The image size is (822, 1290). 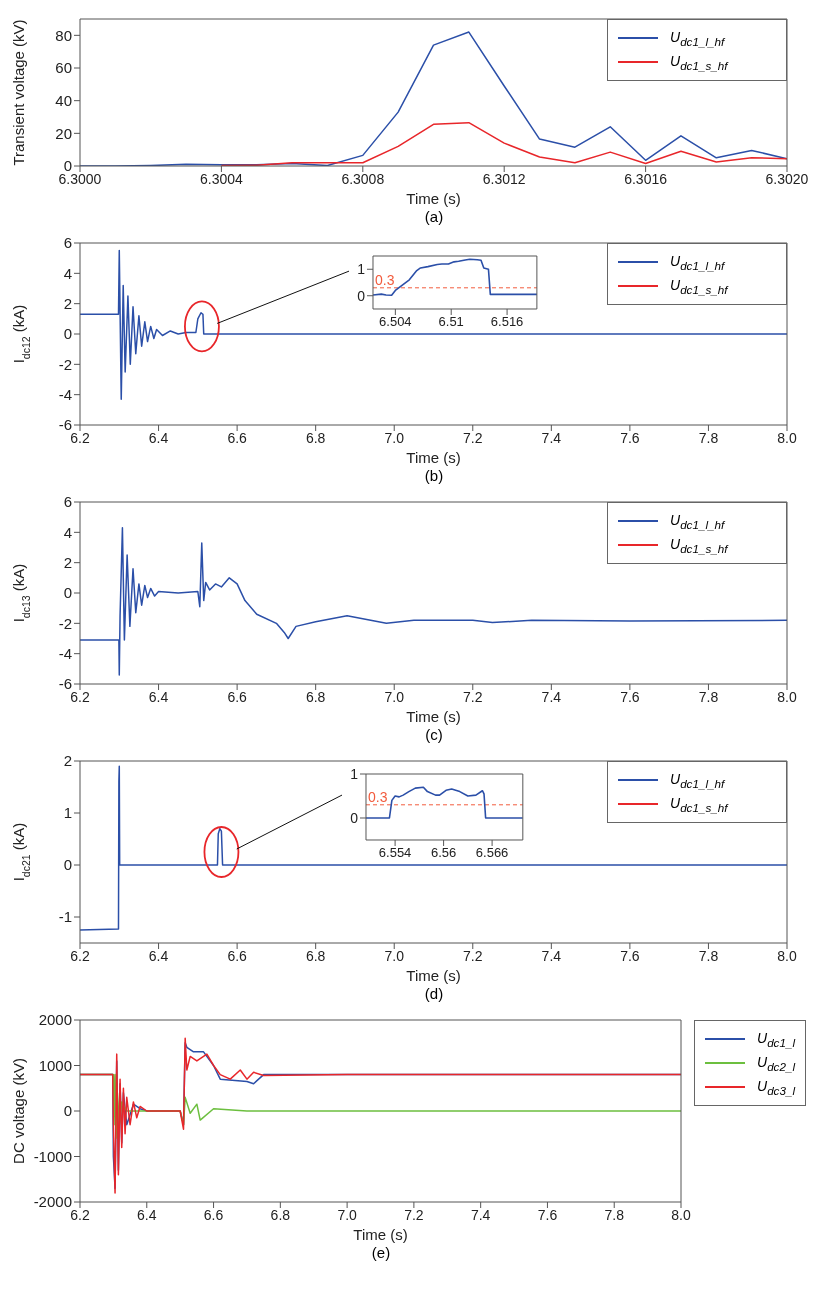 What do you see at coordinates (63, 100) in the screenshot?
I see `y-tick-label: 40` at bounding box center [63, 100].